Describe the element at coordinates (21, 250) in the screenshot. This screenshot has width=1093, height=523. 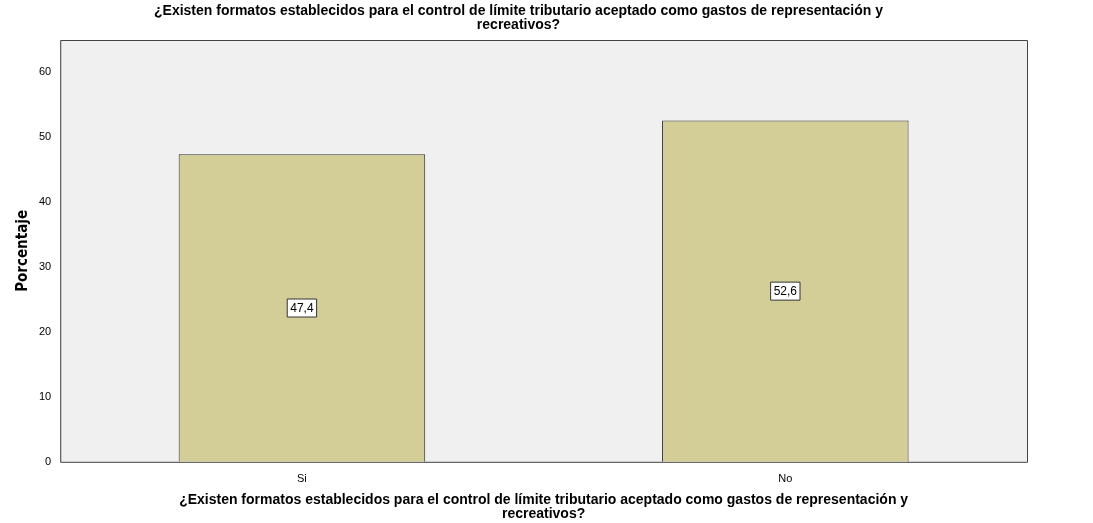
I see `y-axis-title: Porcentaje` at that location.